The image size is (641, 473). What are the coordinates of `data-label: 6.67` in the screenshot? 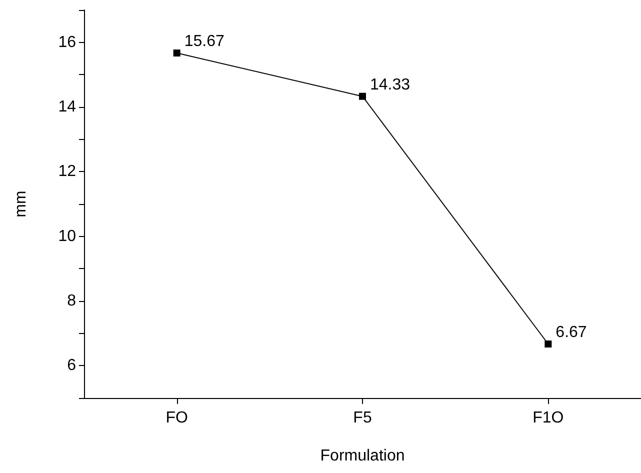 It's located at (571, 333).